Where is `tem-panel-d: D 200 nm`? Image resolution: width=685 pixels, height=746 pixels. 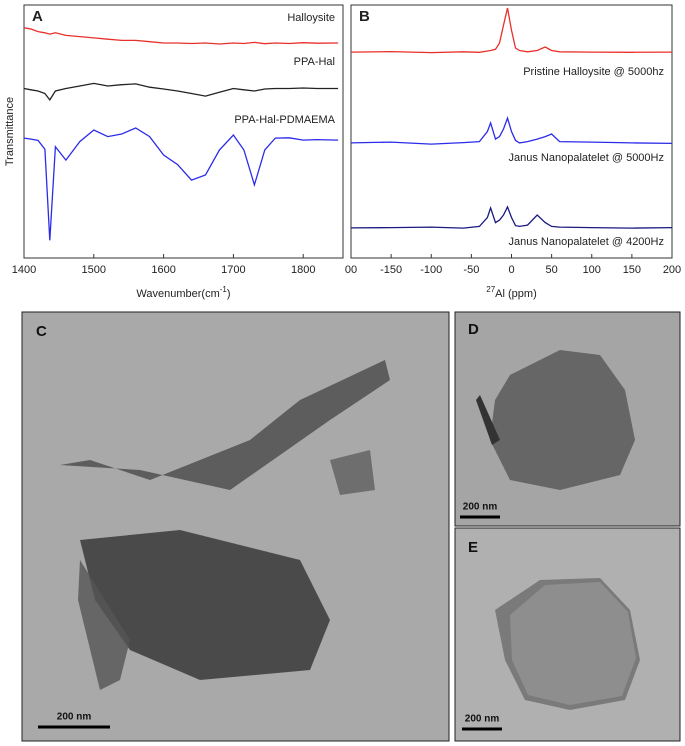
tem-panel-d: D 200 nm is located at coordinates (567, 419).